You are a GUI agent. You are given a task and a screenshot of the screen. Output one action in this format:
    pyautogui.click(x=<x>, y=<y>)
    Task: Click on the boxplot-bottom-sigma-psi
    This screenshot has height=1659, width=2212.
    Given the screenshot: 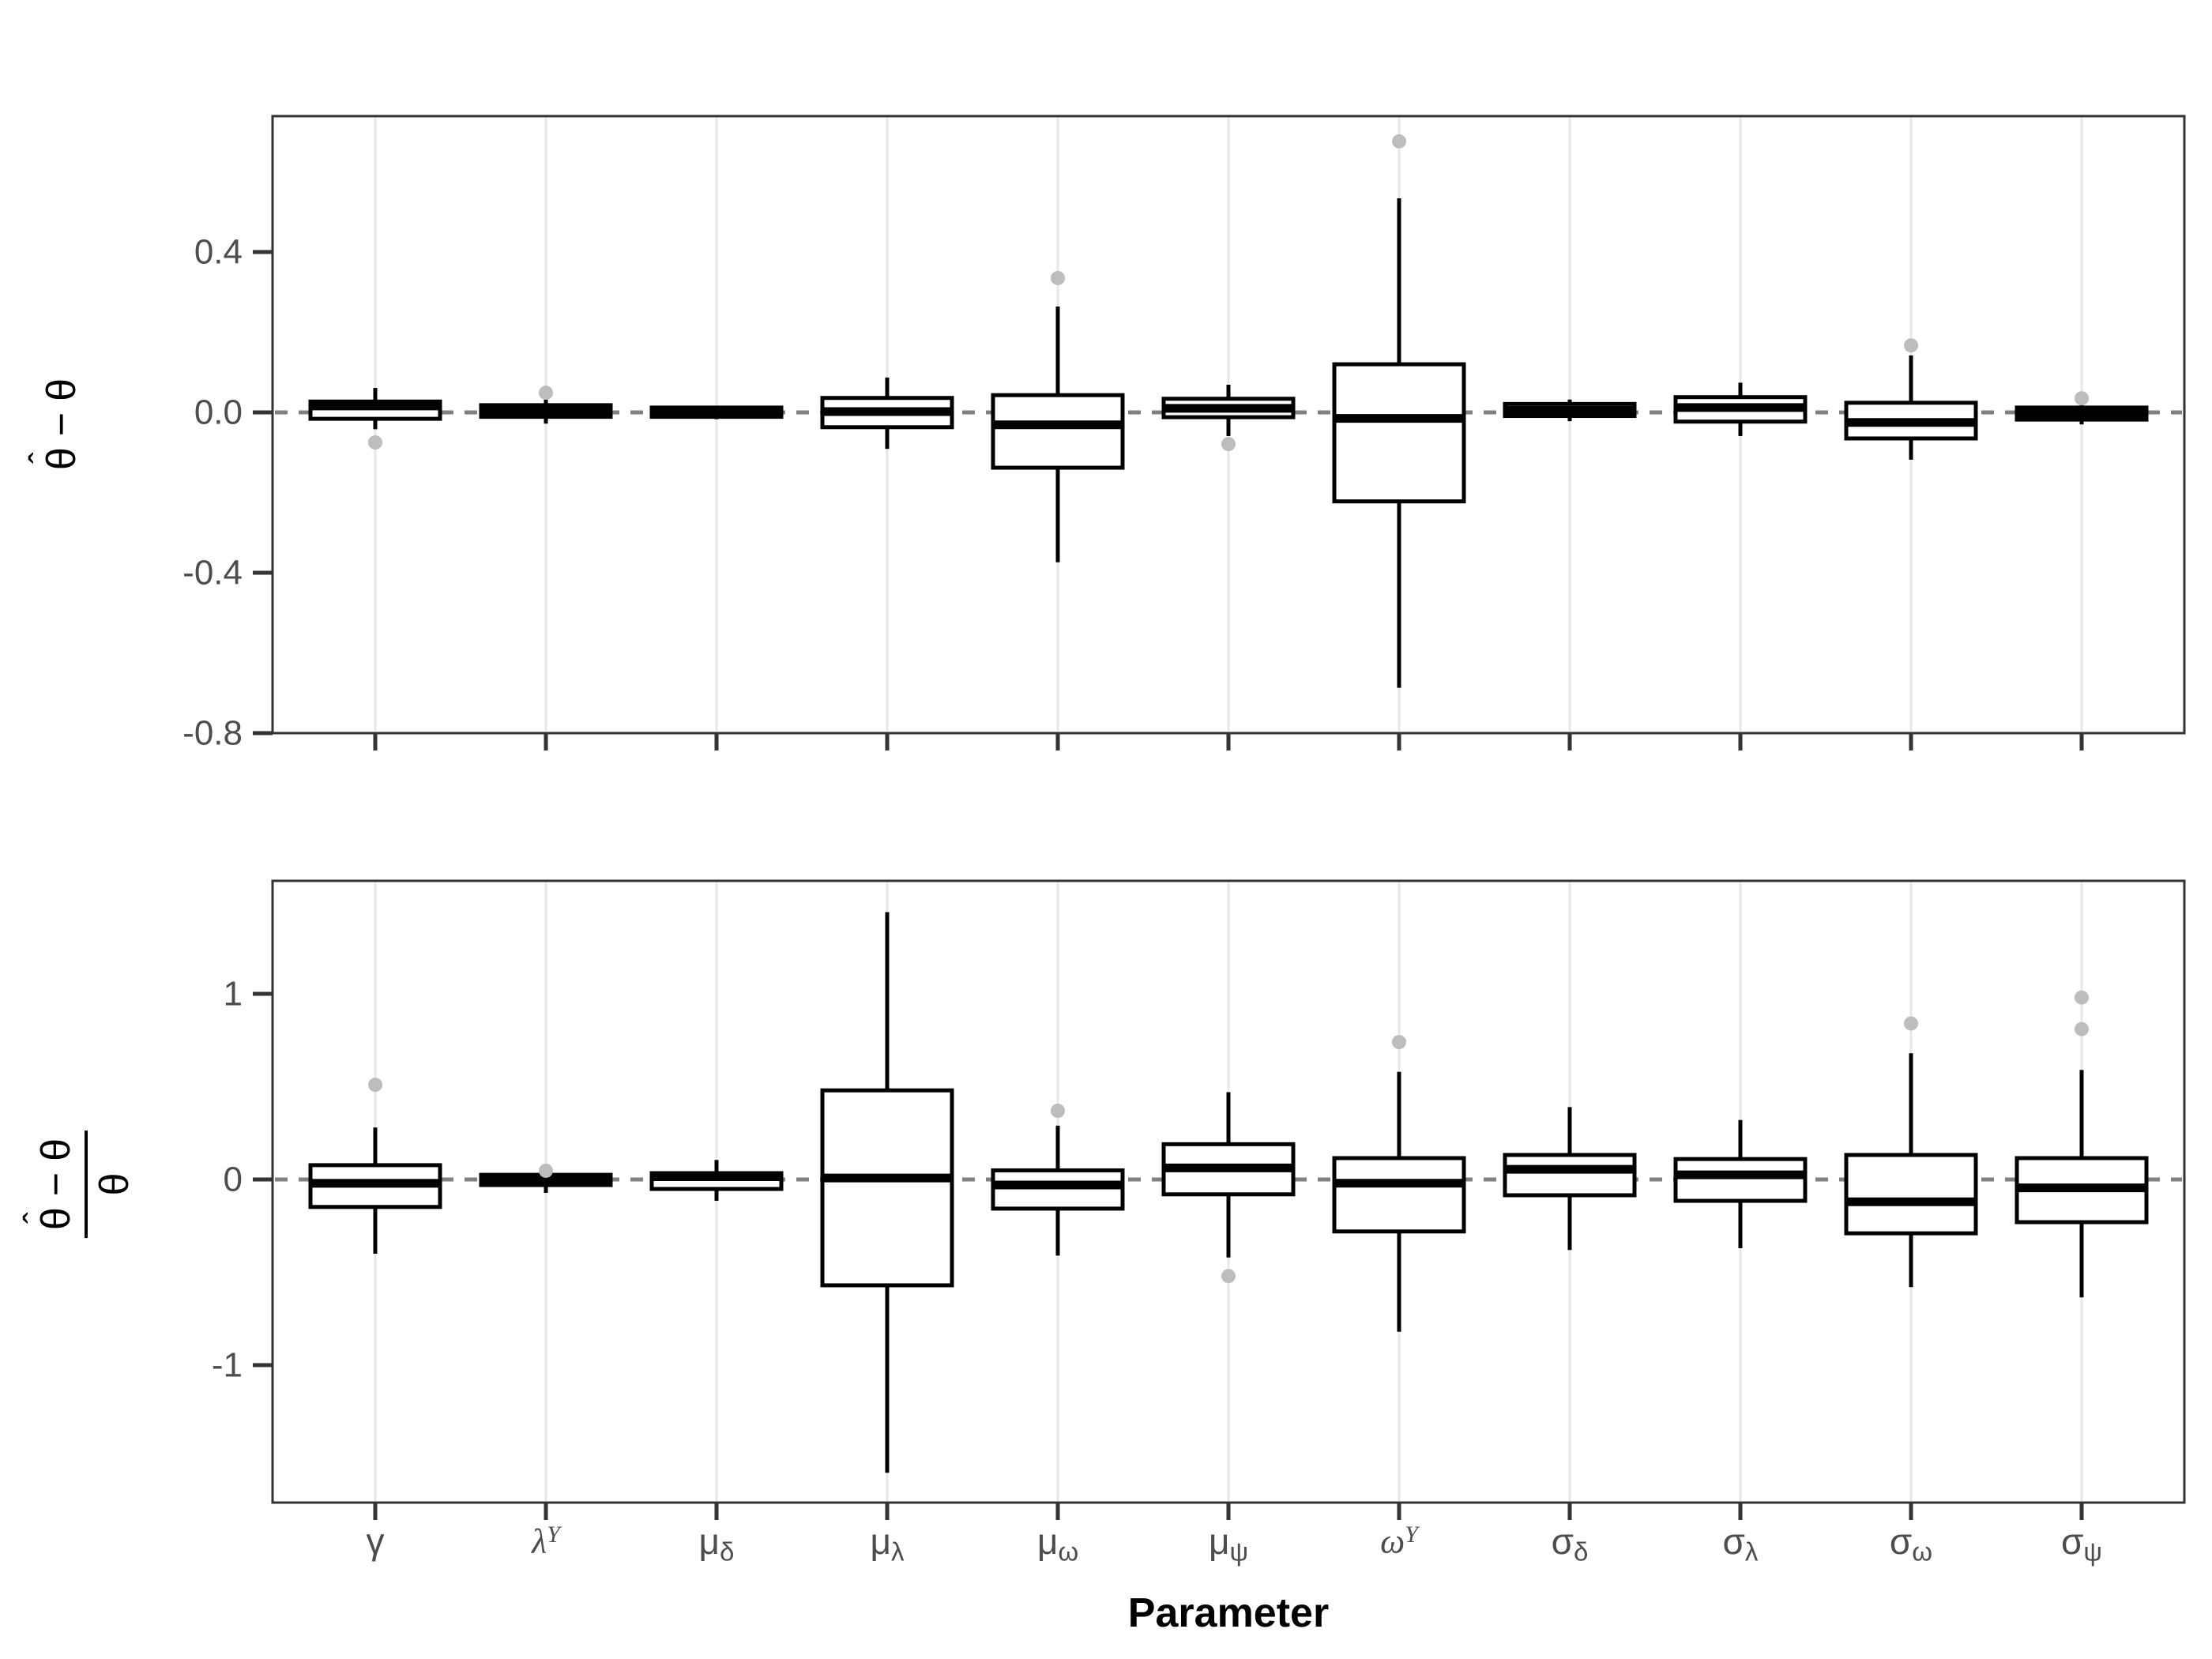 What is the action you would take?
    pyautogui.click(x=2082, y=1144)
    